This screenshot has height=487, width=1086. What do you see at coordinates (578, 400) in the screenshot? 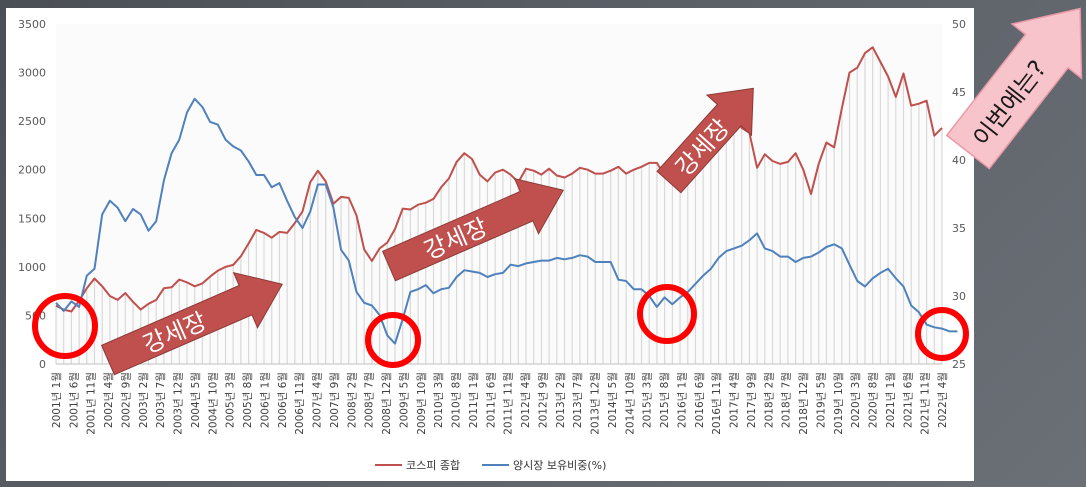
I see `x-tick-label: 2013년 7월` at bounding box center [578, 400].